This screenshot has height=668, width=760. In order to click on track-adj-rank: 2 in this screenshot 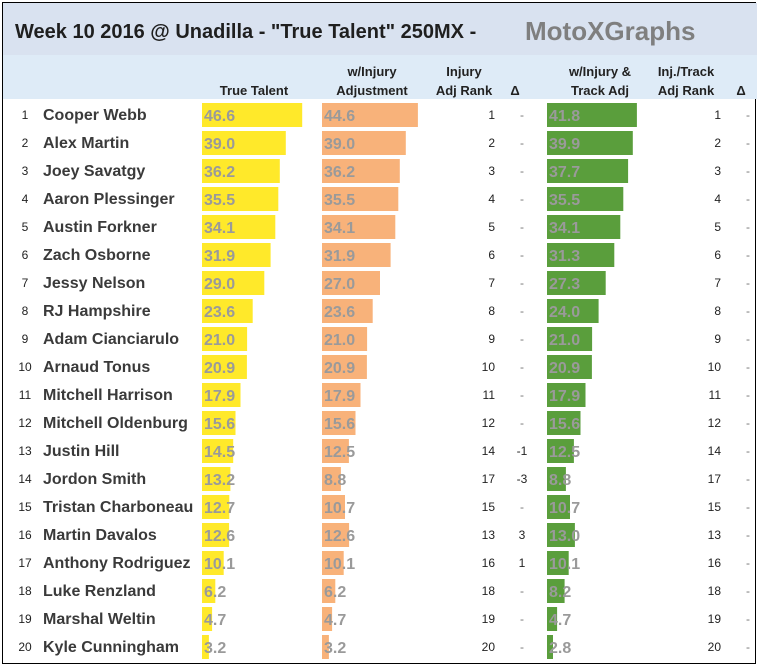, I will do `click(717, 143)`.